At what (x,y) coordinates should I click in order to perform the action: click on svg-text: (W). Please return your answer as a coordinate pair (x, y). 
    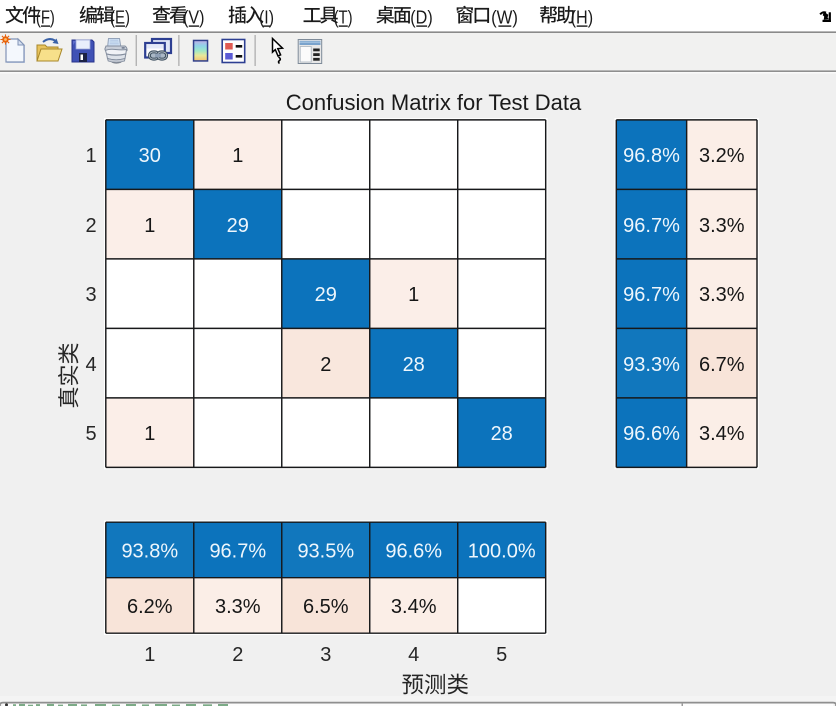
    Looking at the image, I should click on (504, 17).